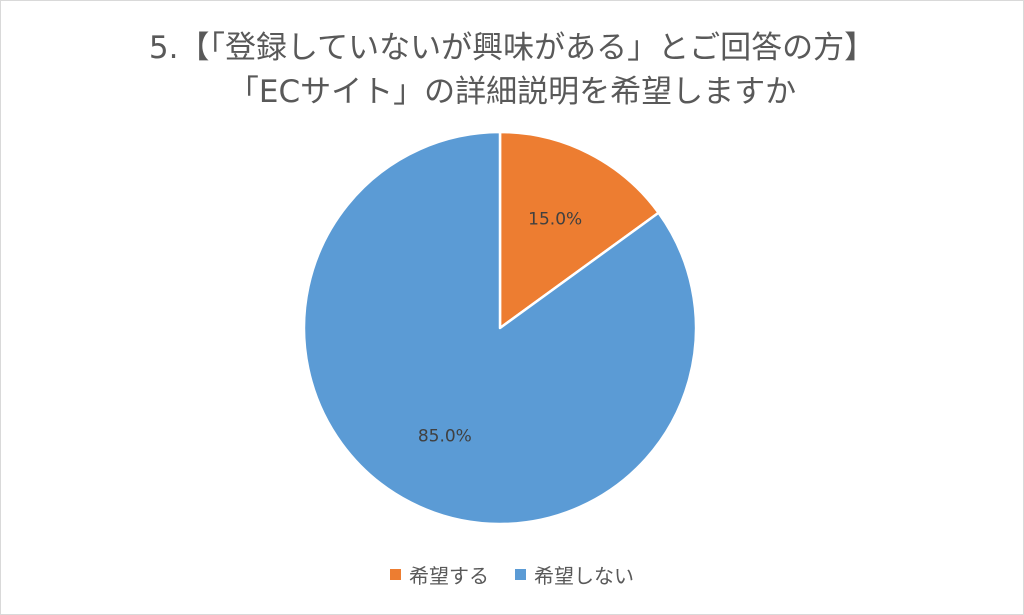 This screenshot has height=615, width=1024. What do you see at coordinates (555, 220) in the screenshot?
I see `data-label-want: 15.0%` at bounding box center [555, 220].